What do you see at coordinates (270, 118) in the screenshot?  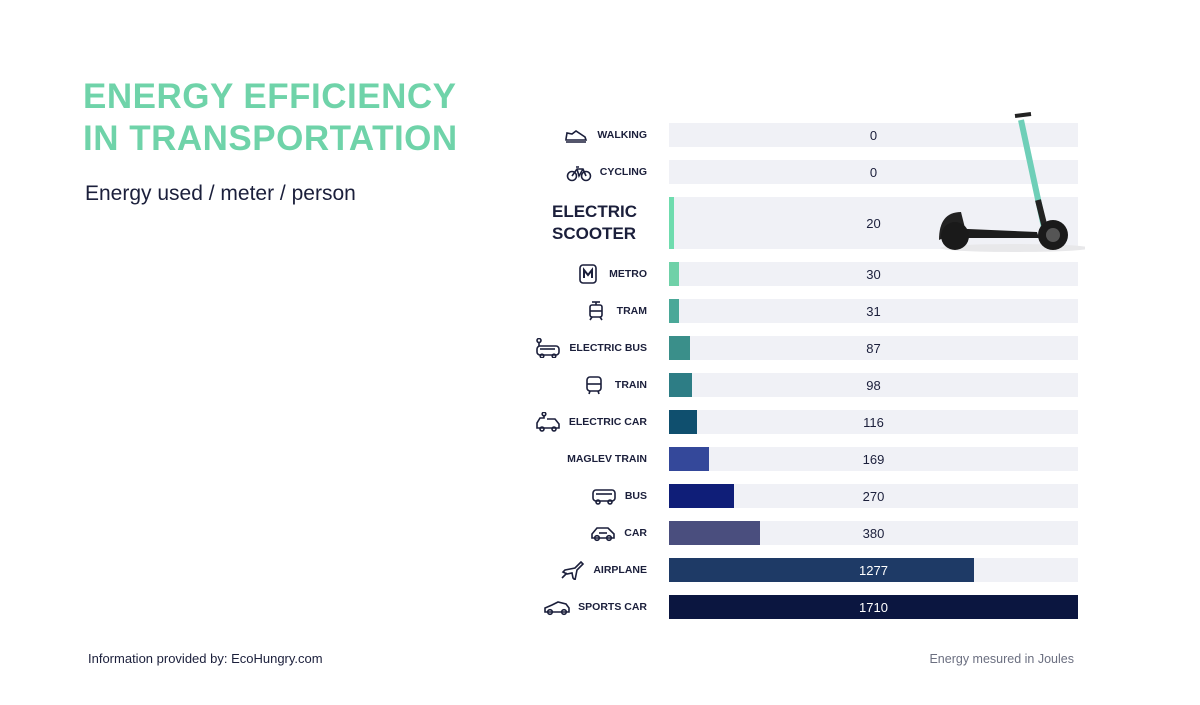 I see `page-title: ENERGY EFFICIENCY IN TRANSPORTATION` at bounding box center [270, 118].